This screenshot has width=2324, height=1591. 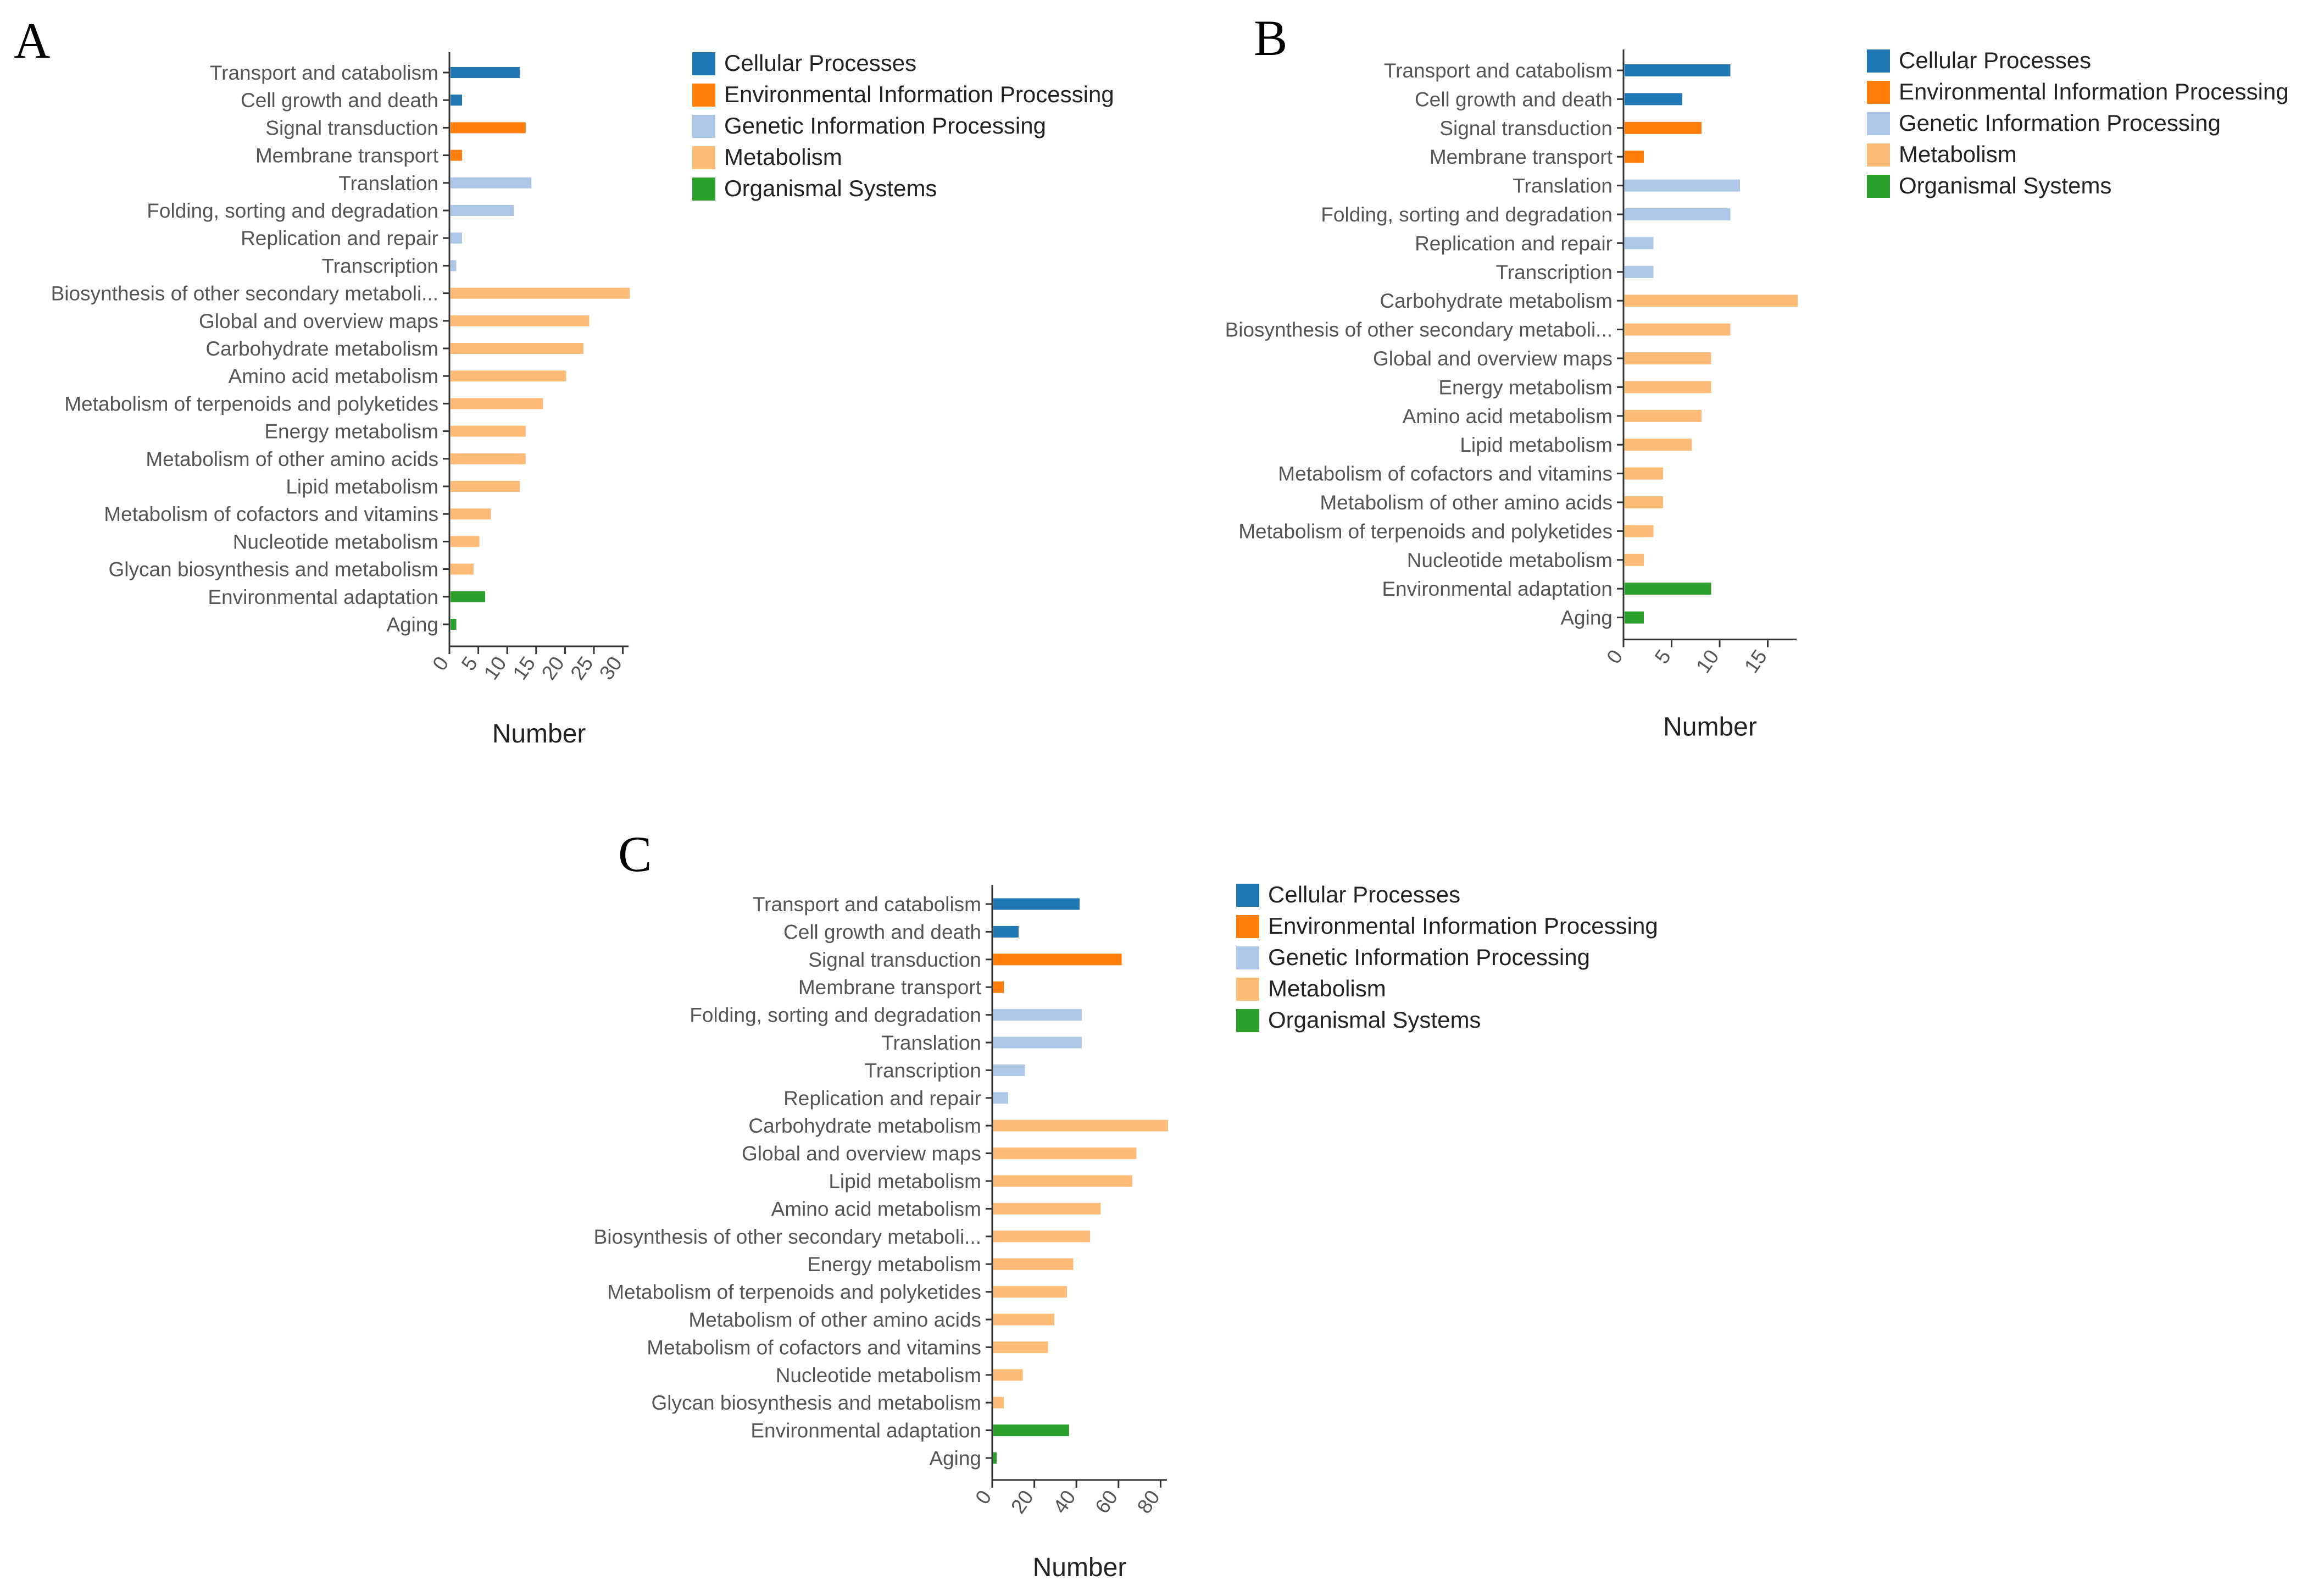 What do you see at coordinates (1514, 99) in the screenshot?
I see `category-label: Cell growth and death` at bounding box center [1514, 99].